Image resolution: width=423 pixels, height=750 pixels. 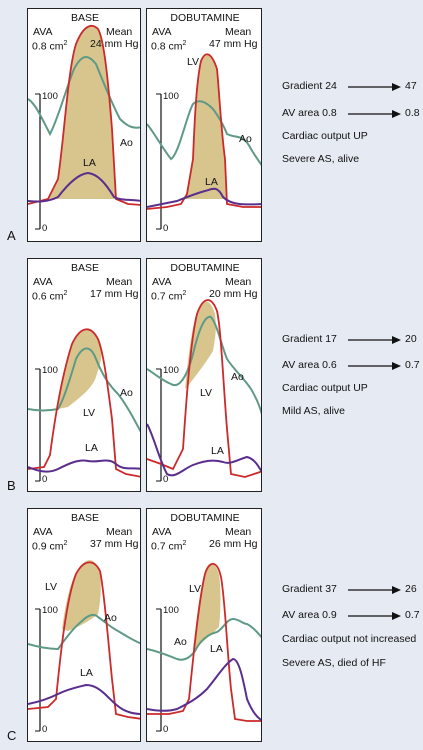 I want to click on pressure-tracing-a-base, so click(x=84, y=127).